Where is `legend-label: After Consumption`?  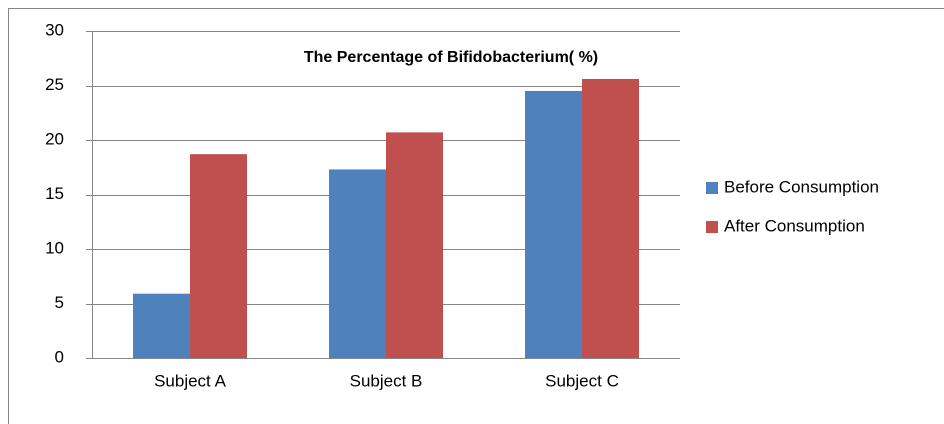 legend-label: After Consumption is located at coordinates (794, 225).